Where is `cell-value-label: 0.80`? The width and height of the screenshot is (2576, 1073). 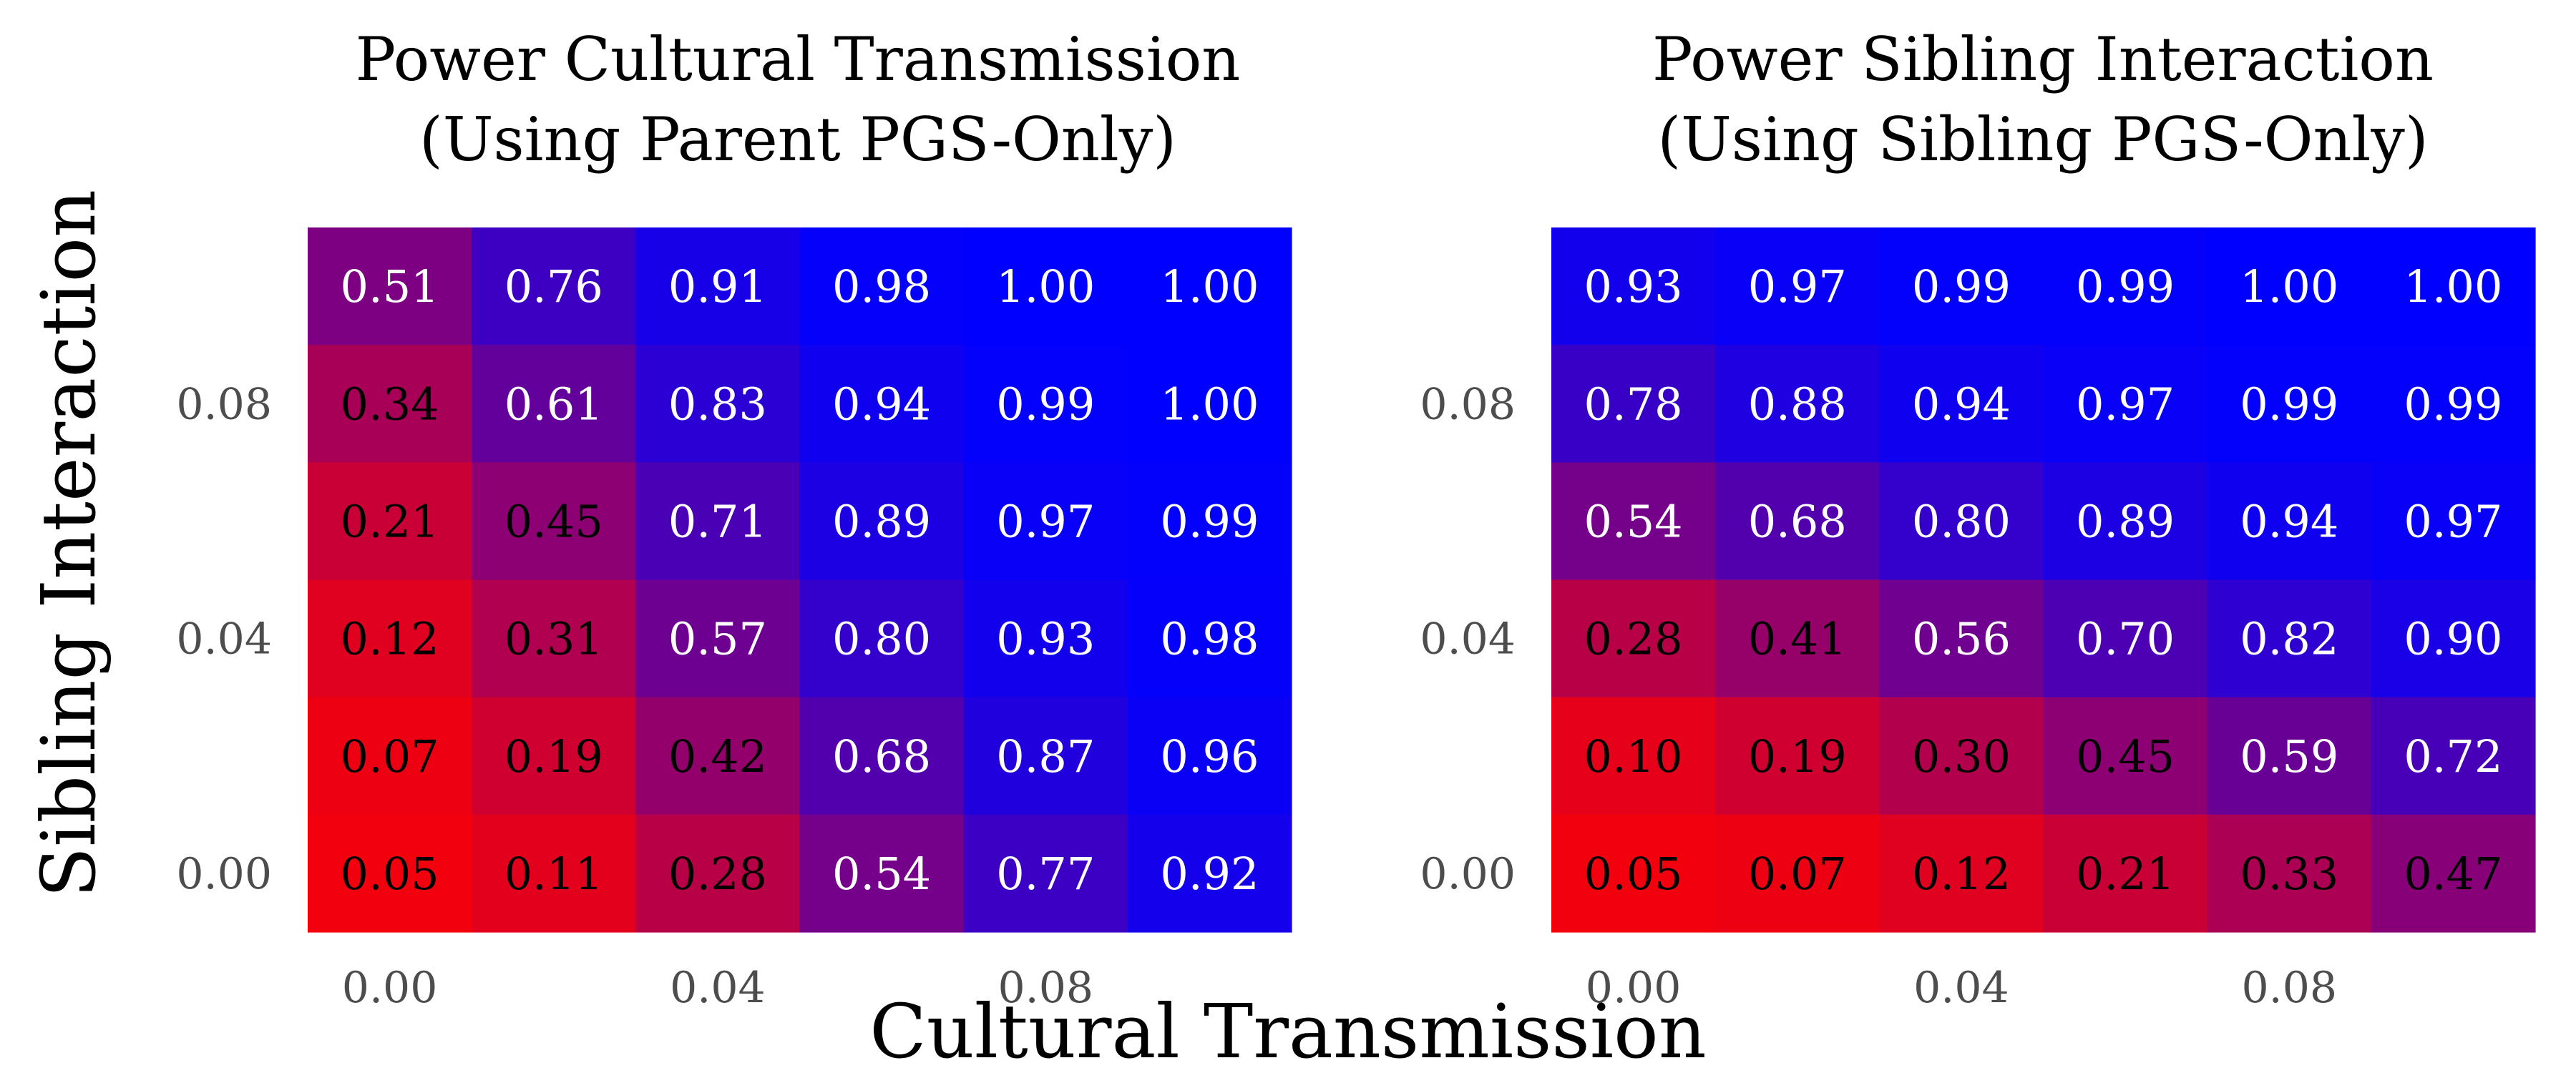
cell-value-label: 0.80 is located at coordinates (881, 639).